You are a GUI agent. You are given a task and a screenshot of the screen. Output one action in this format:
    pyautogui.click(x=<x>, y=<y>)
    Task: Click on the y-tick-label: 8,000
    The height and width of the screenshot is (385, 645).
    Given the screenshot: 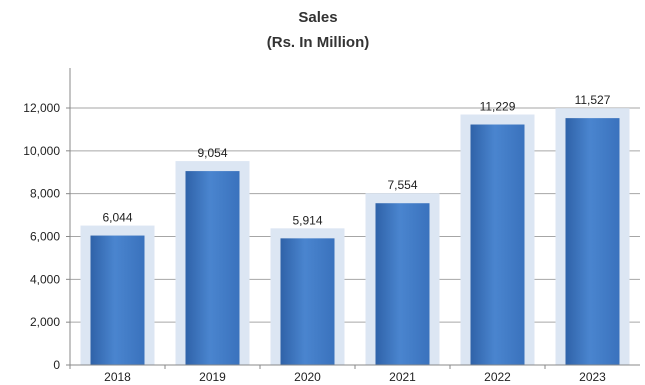 What is the action you would take?
    pyautogui.click(x=45, y=194)
    